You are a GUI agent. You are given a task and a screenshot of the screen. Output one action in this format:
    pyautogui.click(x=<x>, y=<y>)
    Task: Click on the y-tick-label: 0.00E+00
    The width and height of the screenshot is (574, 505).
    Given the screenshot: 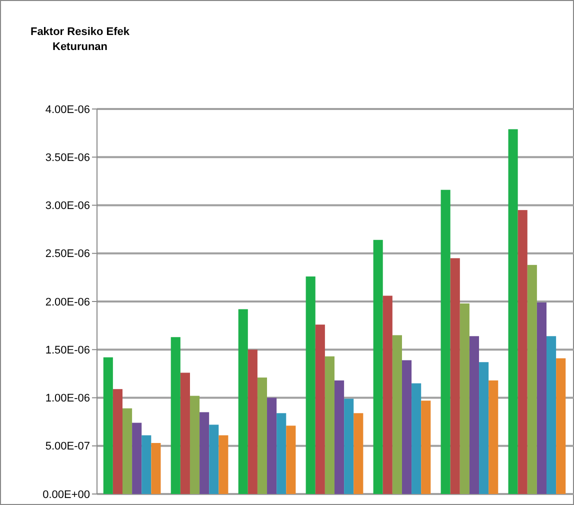 What is the action you would take?
    pyautogui.click(x=66, y=494)
    